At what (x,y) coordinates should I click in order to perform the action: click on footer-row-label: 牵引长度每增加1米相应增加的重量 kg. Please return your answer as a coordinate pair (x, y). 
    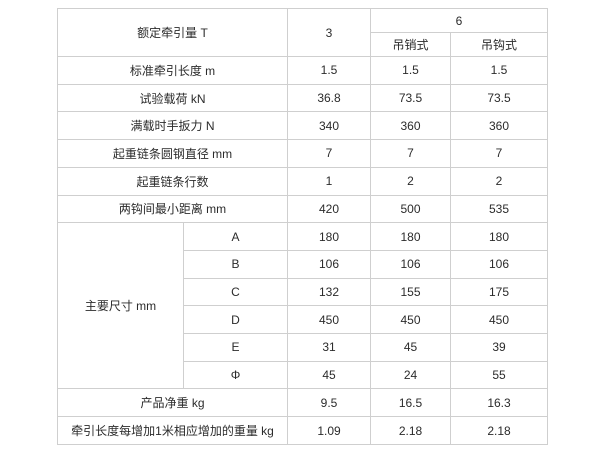
    Looking at the image, I should click on (172, 430).